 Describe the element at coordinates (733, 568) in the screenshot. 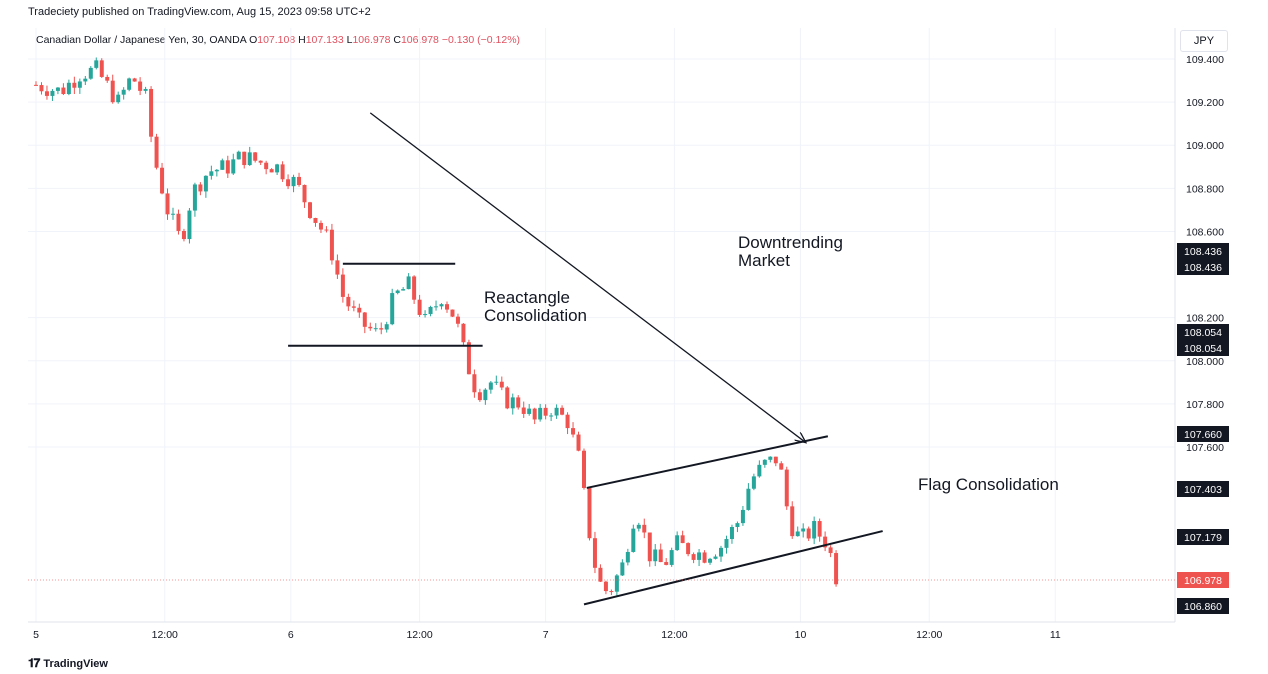

I see `flag-bottom` at that location.